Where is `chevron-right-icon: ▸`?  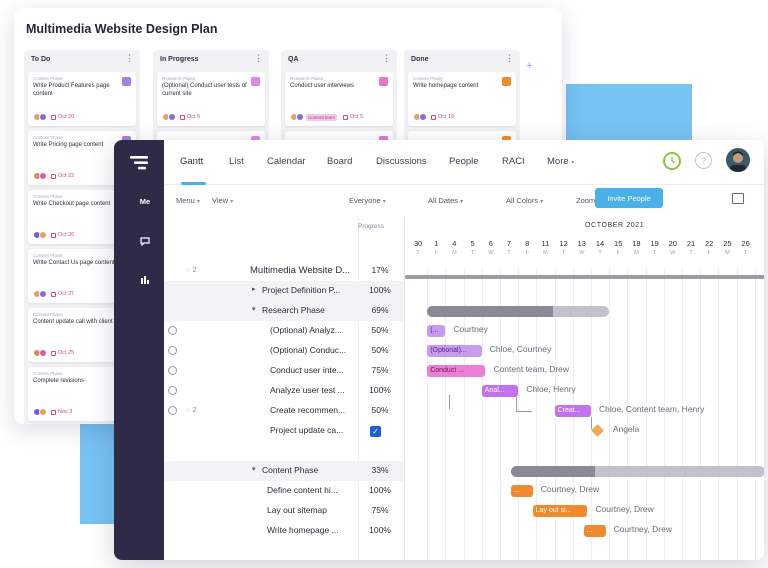
chevron-right-icon: ▸ is located at coordinates (254, 289).